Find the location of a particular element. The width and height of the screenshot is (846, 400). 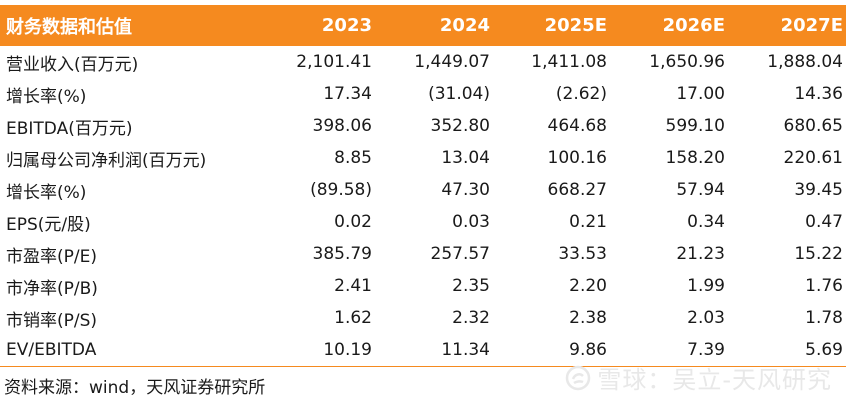

table-row: EPS(元/股) 0.02 0.03 0.21 0.34 0.47 is located at coordinates (423, 222).